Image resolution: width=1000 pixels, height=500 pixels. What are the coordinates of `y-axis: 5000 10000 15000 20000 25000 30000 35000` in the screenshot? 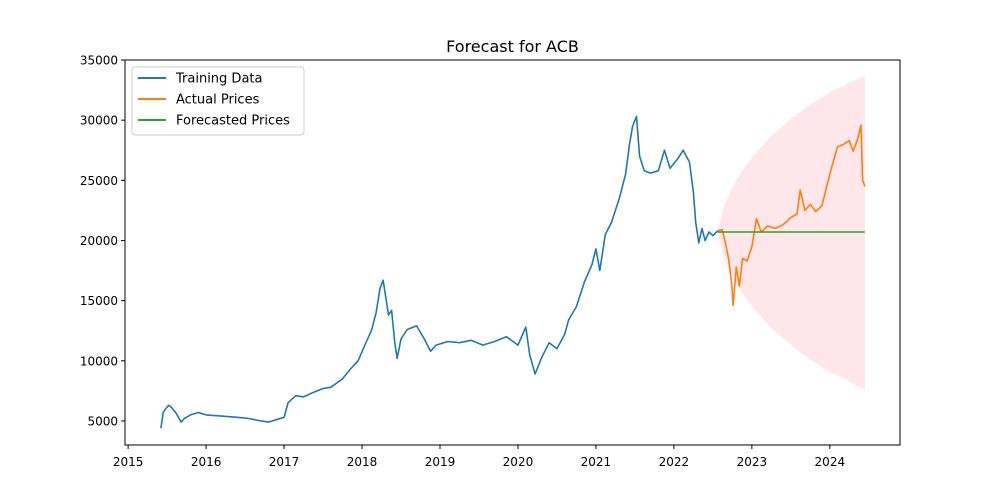 It's located at (102, 241).